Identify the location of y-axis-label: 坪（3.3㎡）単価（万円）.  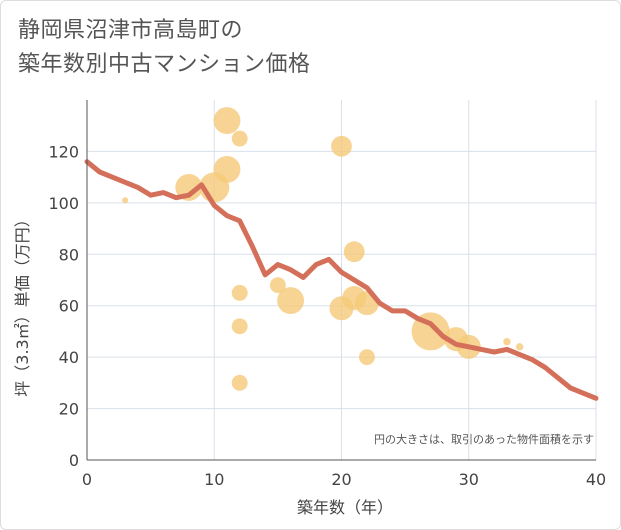
(22, 303).